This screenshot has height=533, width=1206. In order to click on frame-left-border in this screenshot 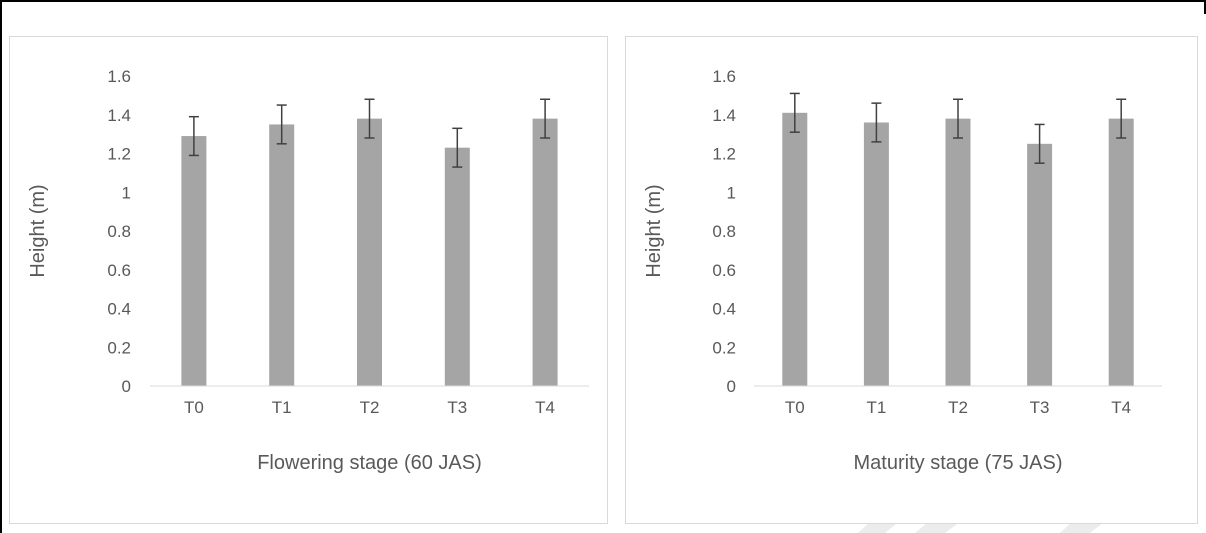, I will do `click(1, 266)`.